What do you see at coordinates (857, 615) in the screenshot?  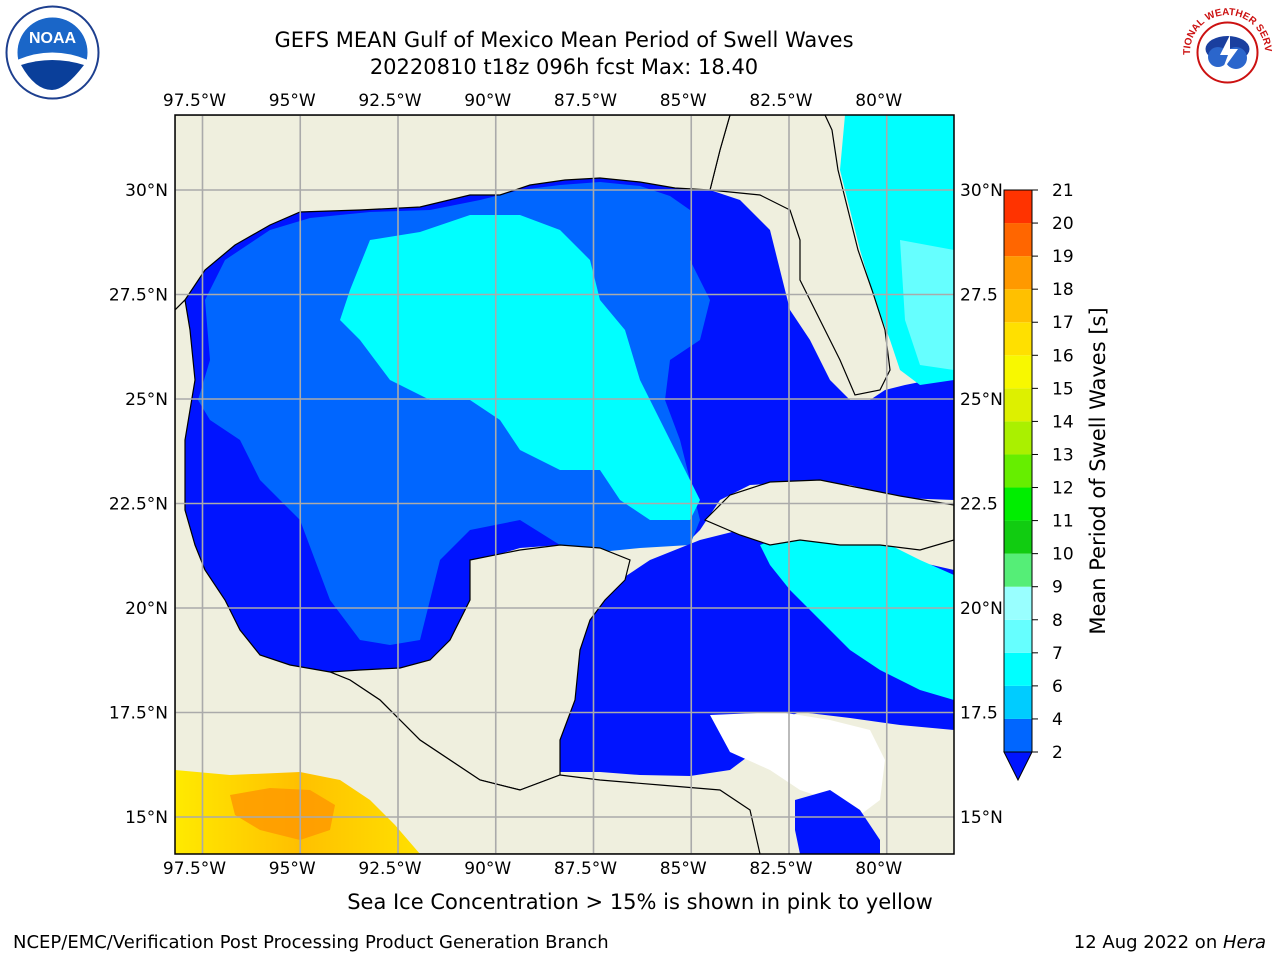 I see `caribbean-water-light` at bounding box center [857, 615].